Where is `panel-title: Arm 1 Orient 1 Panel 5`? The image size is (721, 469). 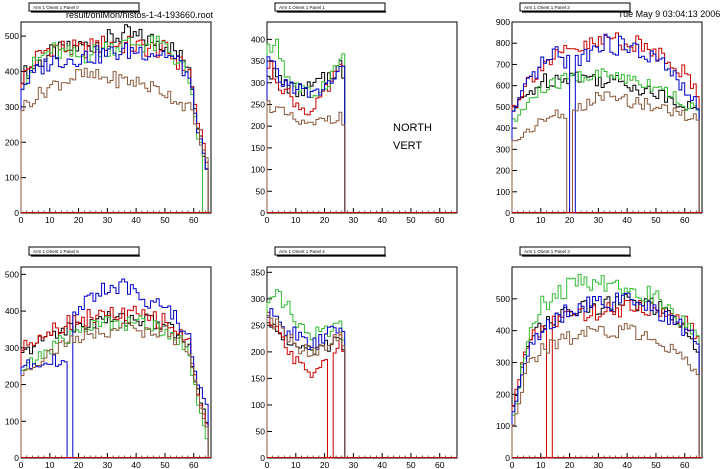 panel-title: Arm 1 Orient 1 Panel 5 is located at coordinates (56, 251).